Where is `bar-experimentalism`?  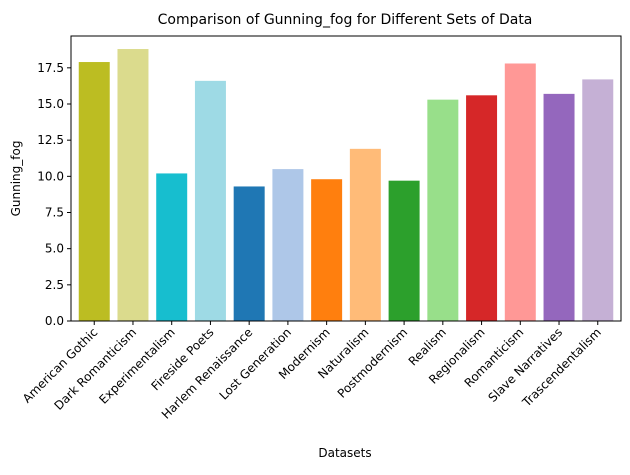 bar-experimentalism is located at coordinates (172, 247).